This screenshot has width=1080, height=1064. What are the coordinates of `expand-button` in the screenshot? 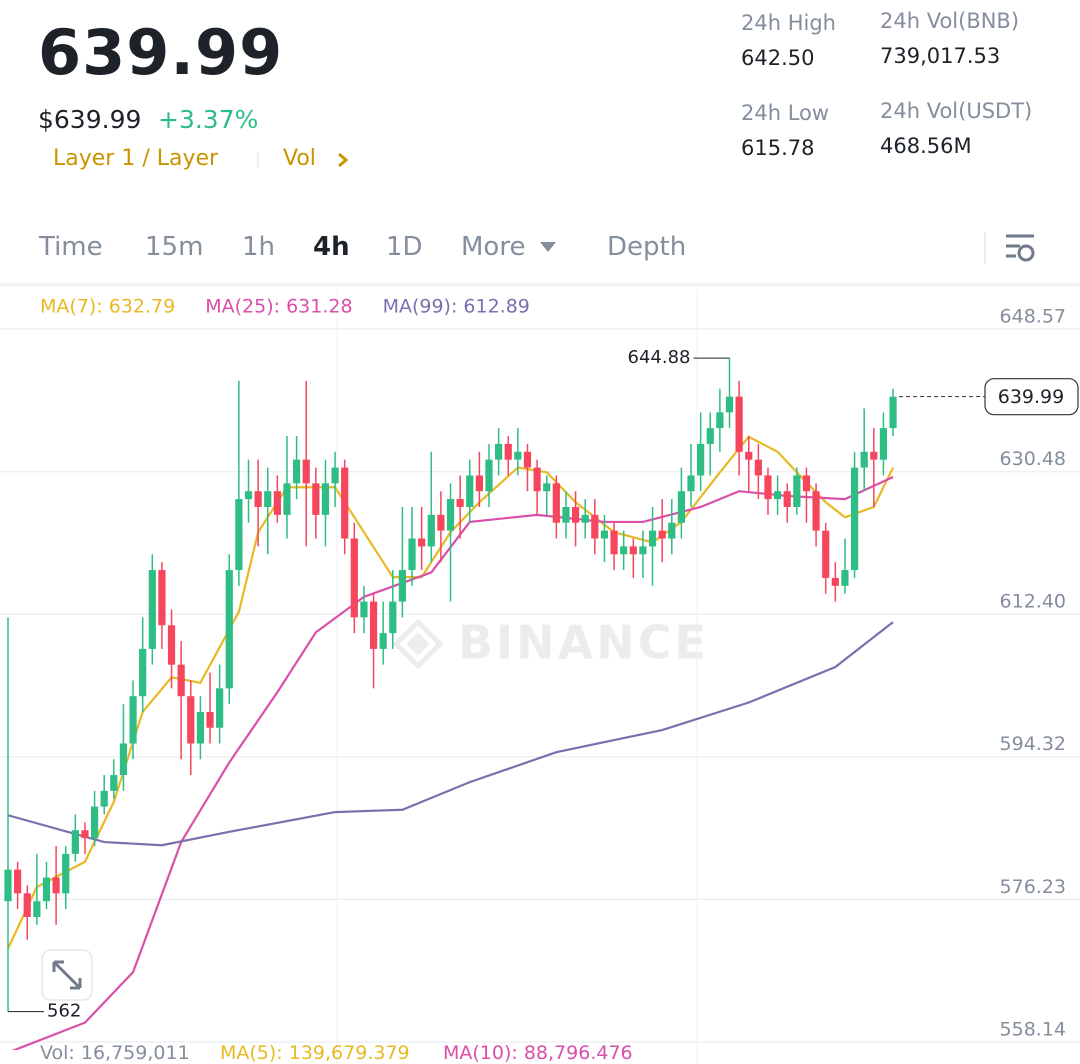 It's located at (67, 975).